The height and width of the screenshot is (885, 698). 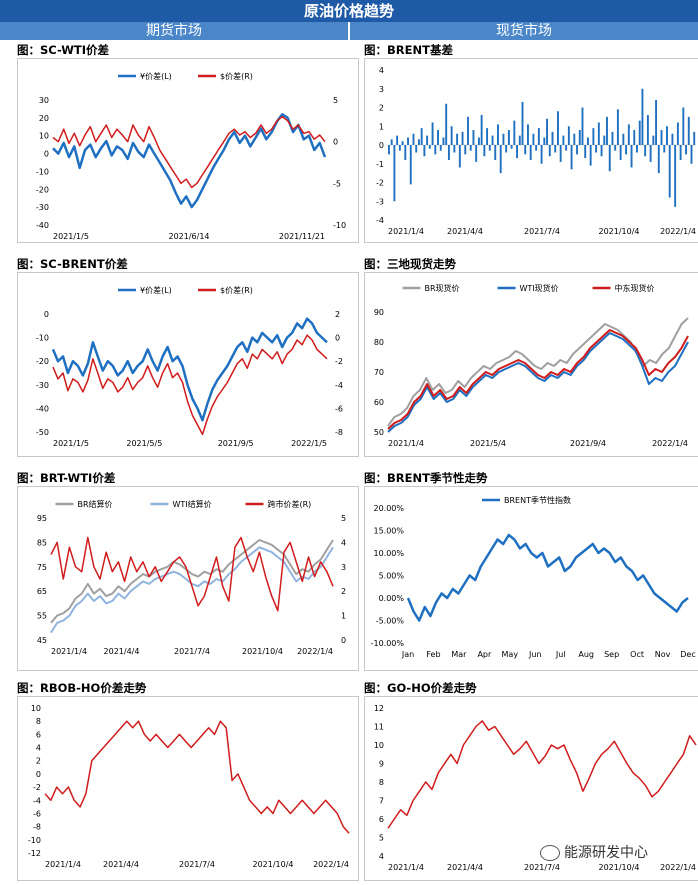 What do you see at coordinates (42, 518) in the screenshot?
I see `y-tick-label: 95` at bounding box center [42, 518].